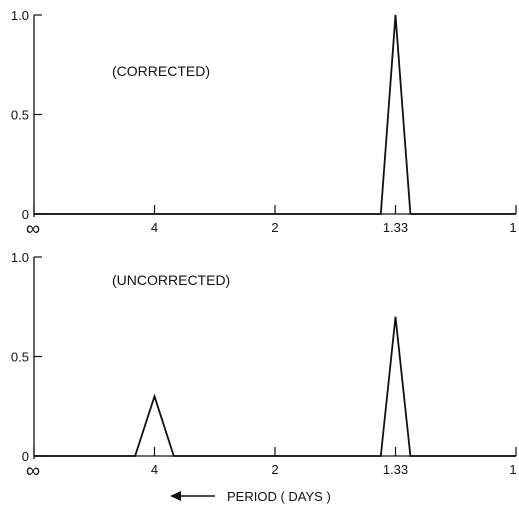  Describe the element at coordinates (20, 115) in the screenshot. I see `panel1-y-tick-label: 0.5` at that location.